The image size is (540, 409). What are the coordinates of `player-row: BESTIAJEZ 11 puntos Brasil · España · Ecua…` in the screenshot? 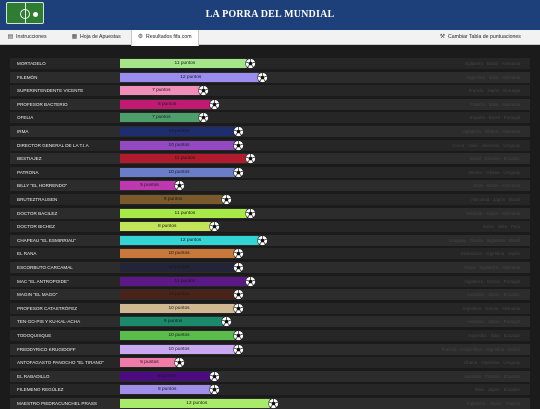 It's located at (270, 159).